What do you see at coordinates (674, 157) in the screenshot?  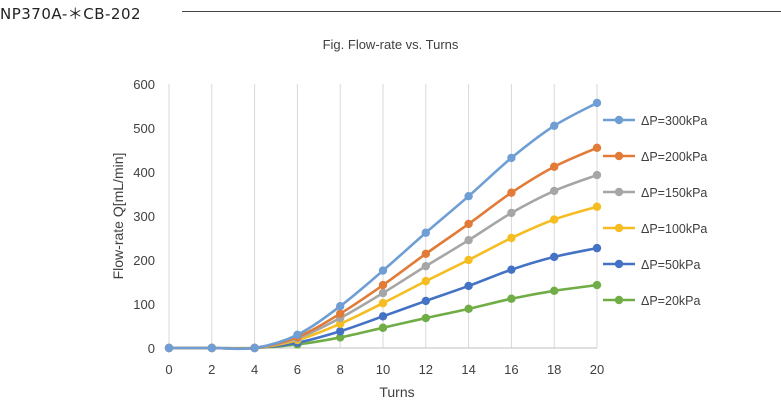 I see `legend-label: ΔP=200kPa` at bounding box center [674, 157].